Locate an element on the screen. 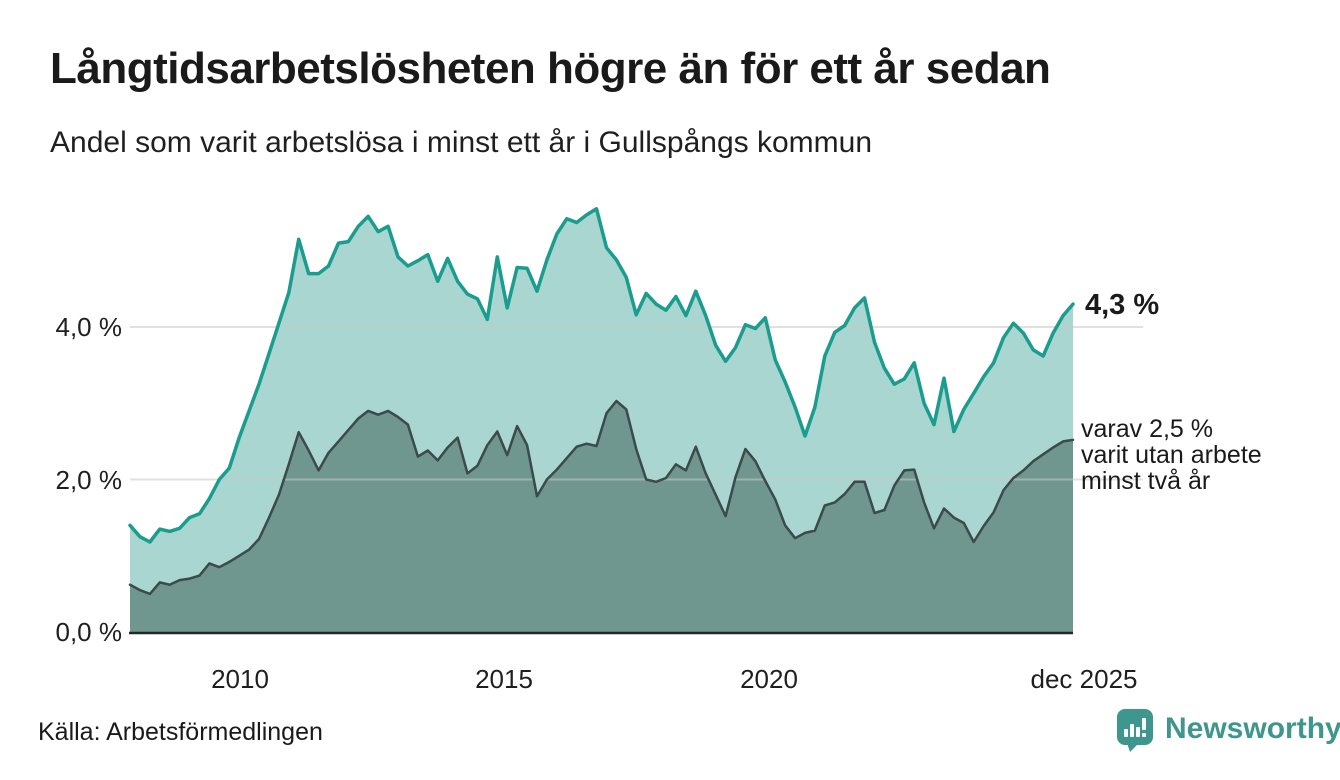 Image resolution: width=1340 pixels, height=780 pixels. x-tick-2010: 2010 is located at coordinates (240, 679).